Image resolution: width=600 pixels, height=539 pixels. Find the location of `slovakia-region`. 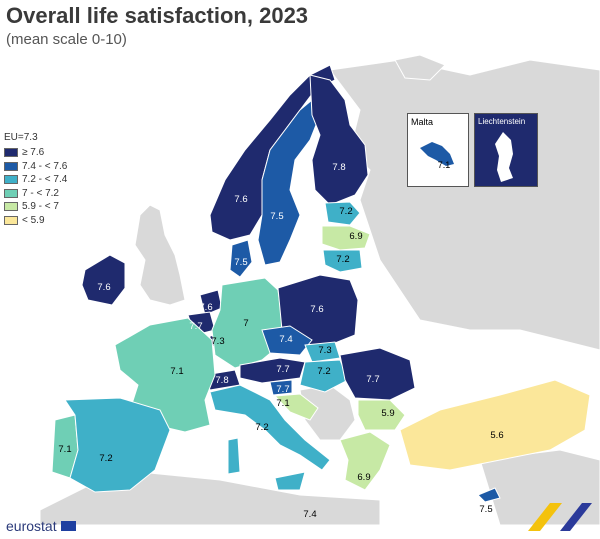

slovakia-region is located at coordinates (322, 352).